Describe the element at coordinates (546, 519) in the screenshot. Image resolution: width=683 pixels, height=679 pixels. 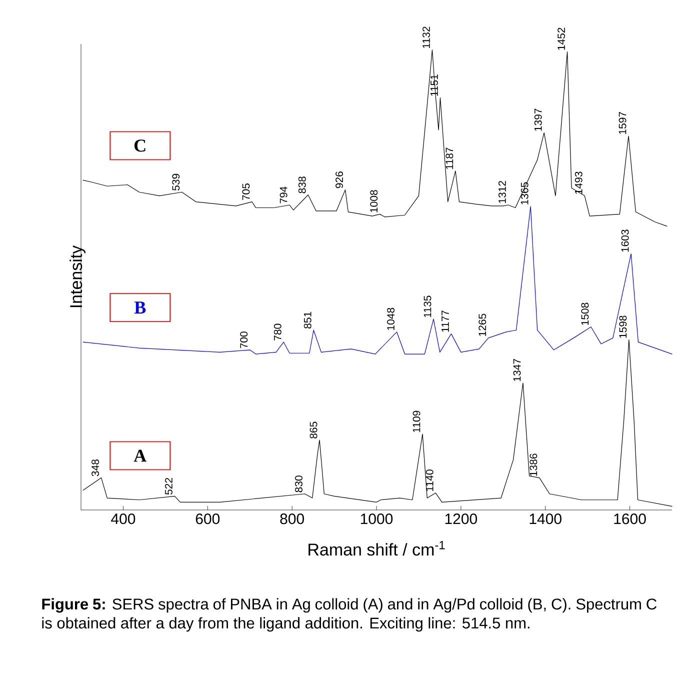
I see `x-tick-label: 1400` at that location.